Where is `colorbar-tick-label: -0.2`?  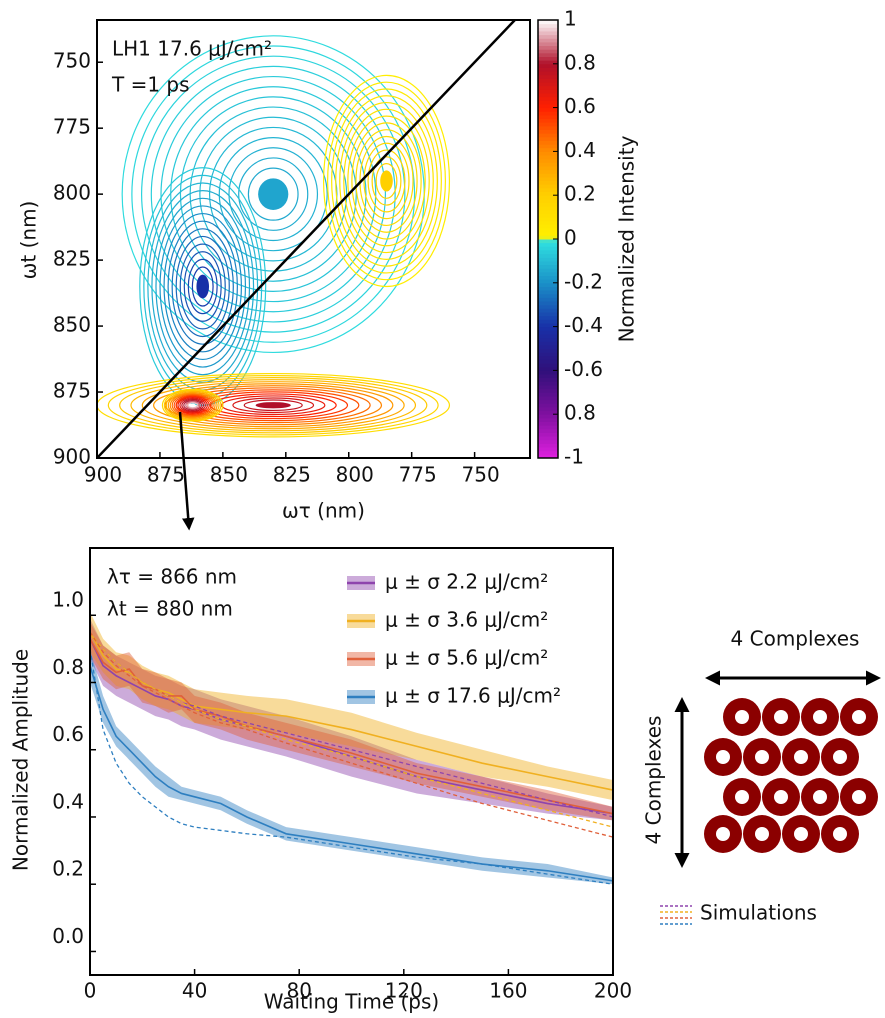 colorbar-tick-label: -0.2 is located at coordinates (583, 281).